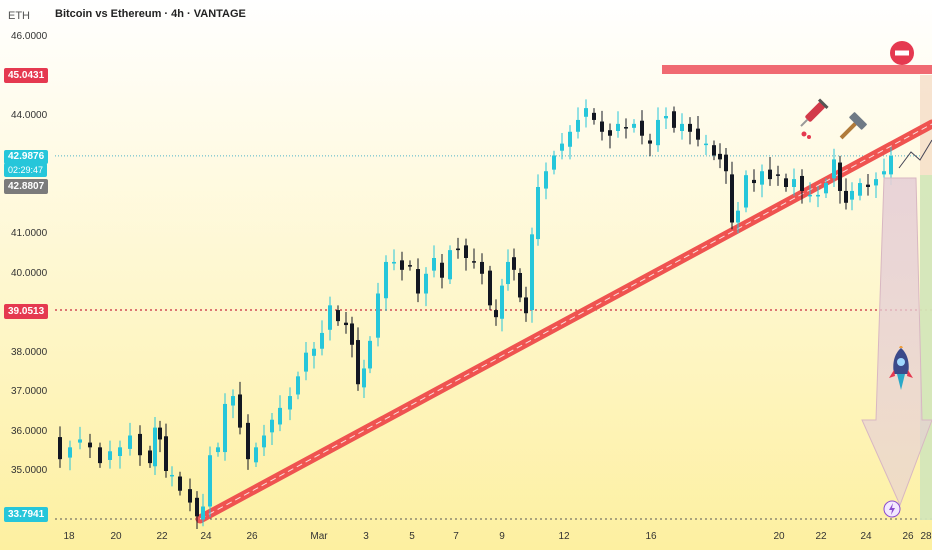 This screenshot has width=932, height=550. Describe the element at coordinates (150, 14) in the screenshot. I see `chart-title: Bitcoin vs Ethereum · 4h · VANTAGE` at that location.